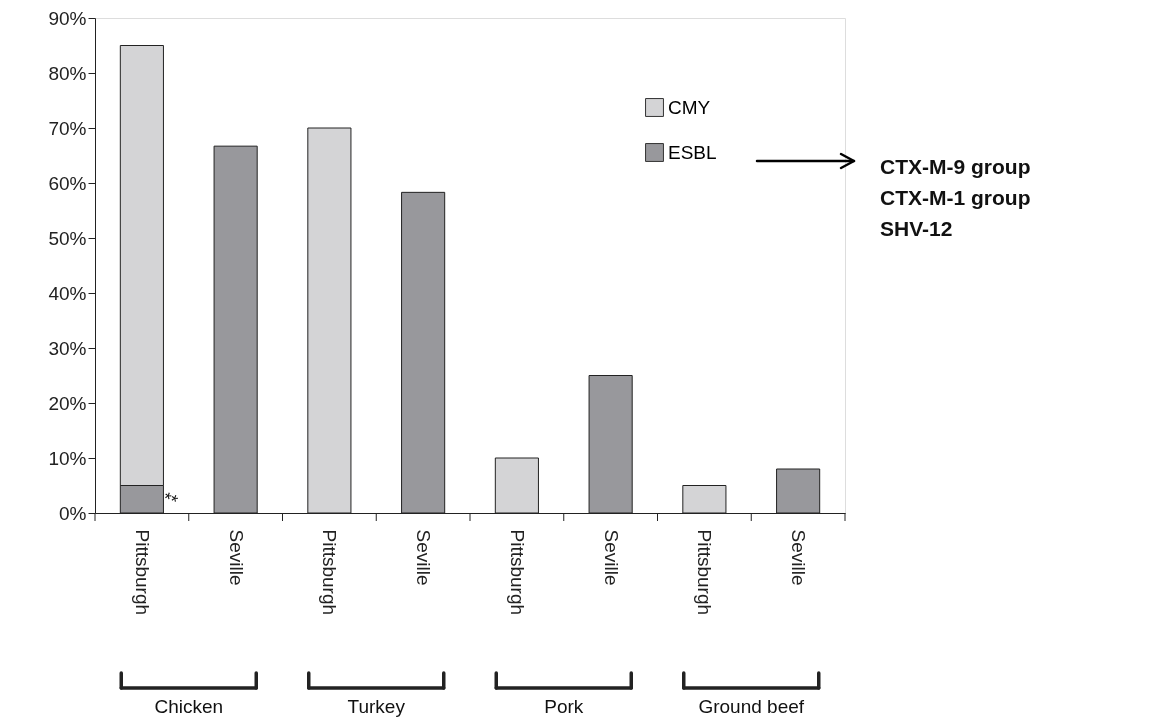  I want to click on text: Chicken, so click(189, 706).